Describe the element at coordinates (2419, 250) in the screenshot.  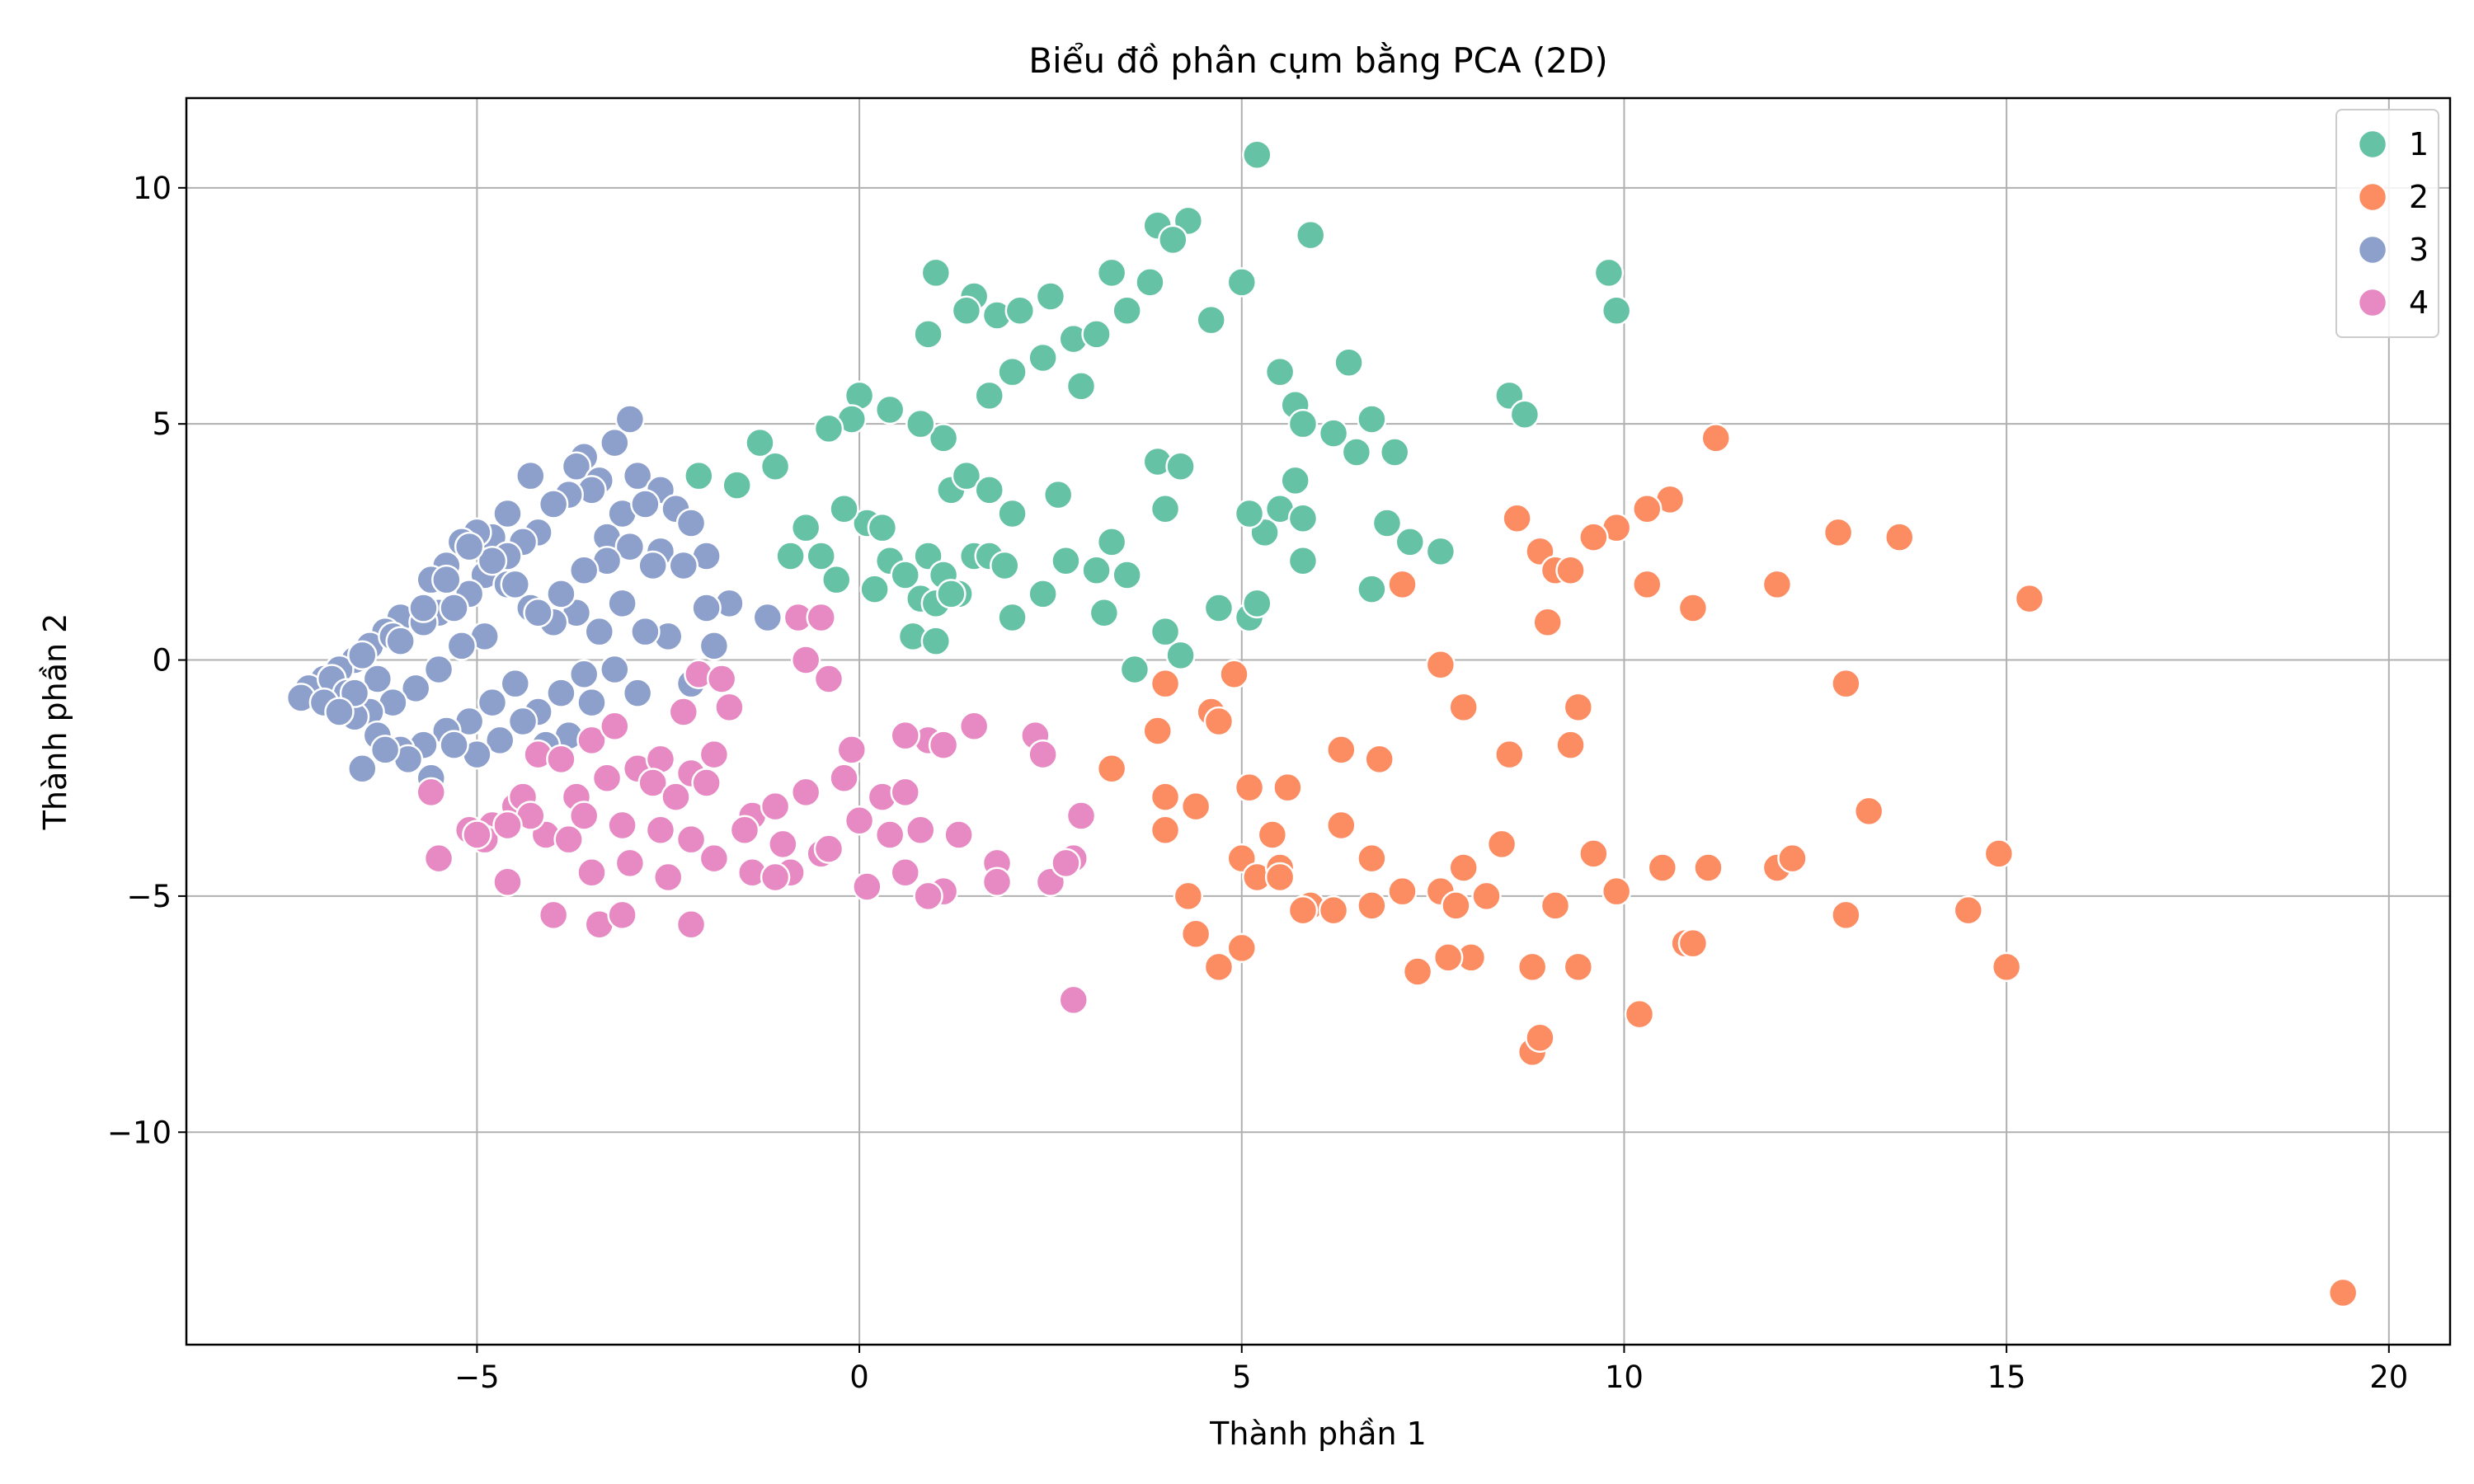
I see `legend-label-3: 3` at that location.